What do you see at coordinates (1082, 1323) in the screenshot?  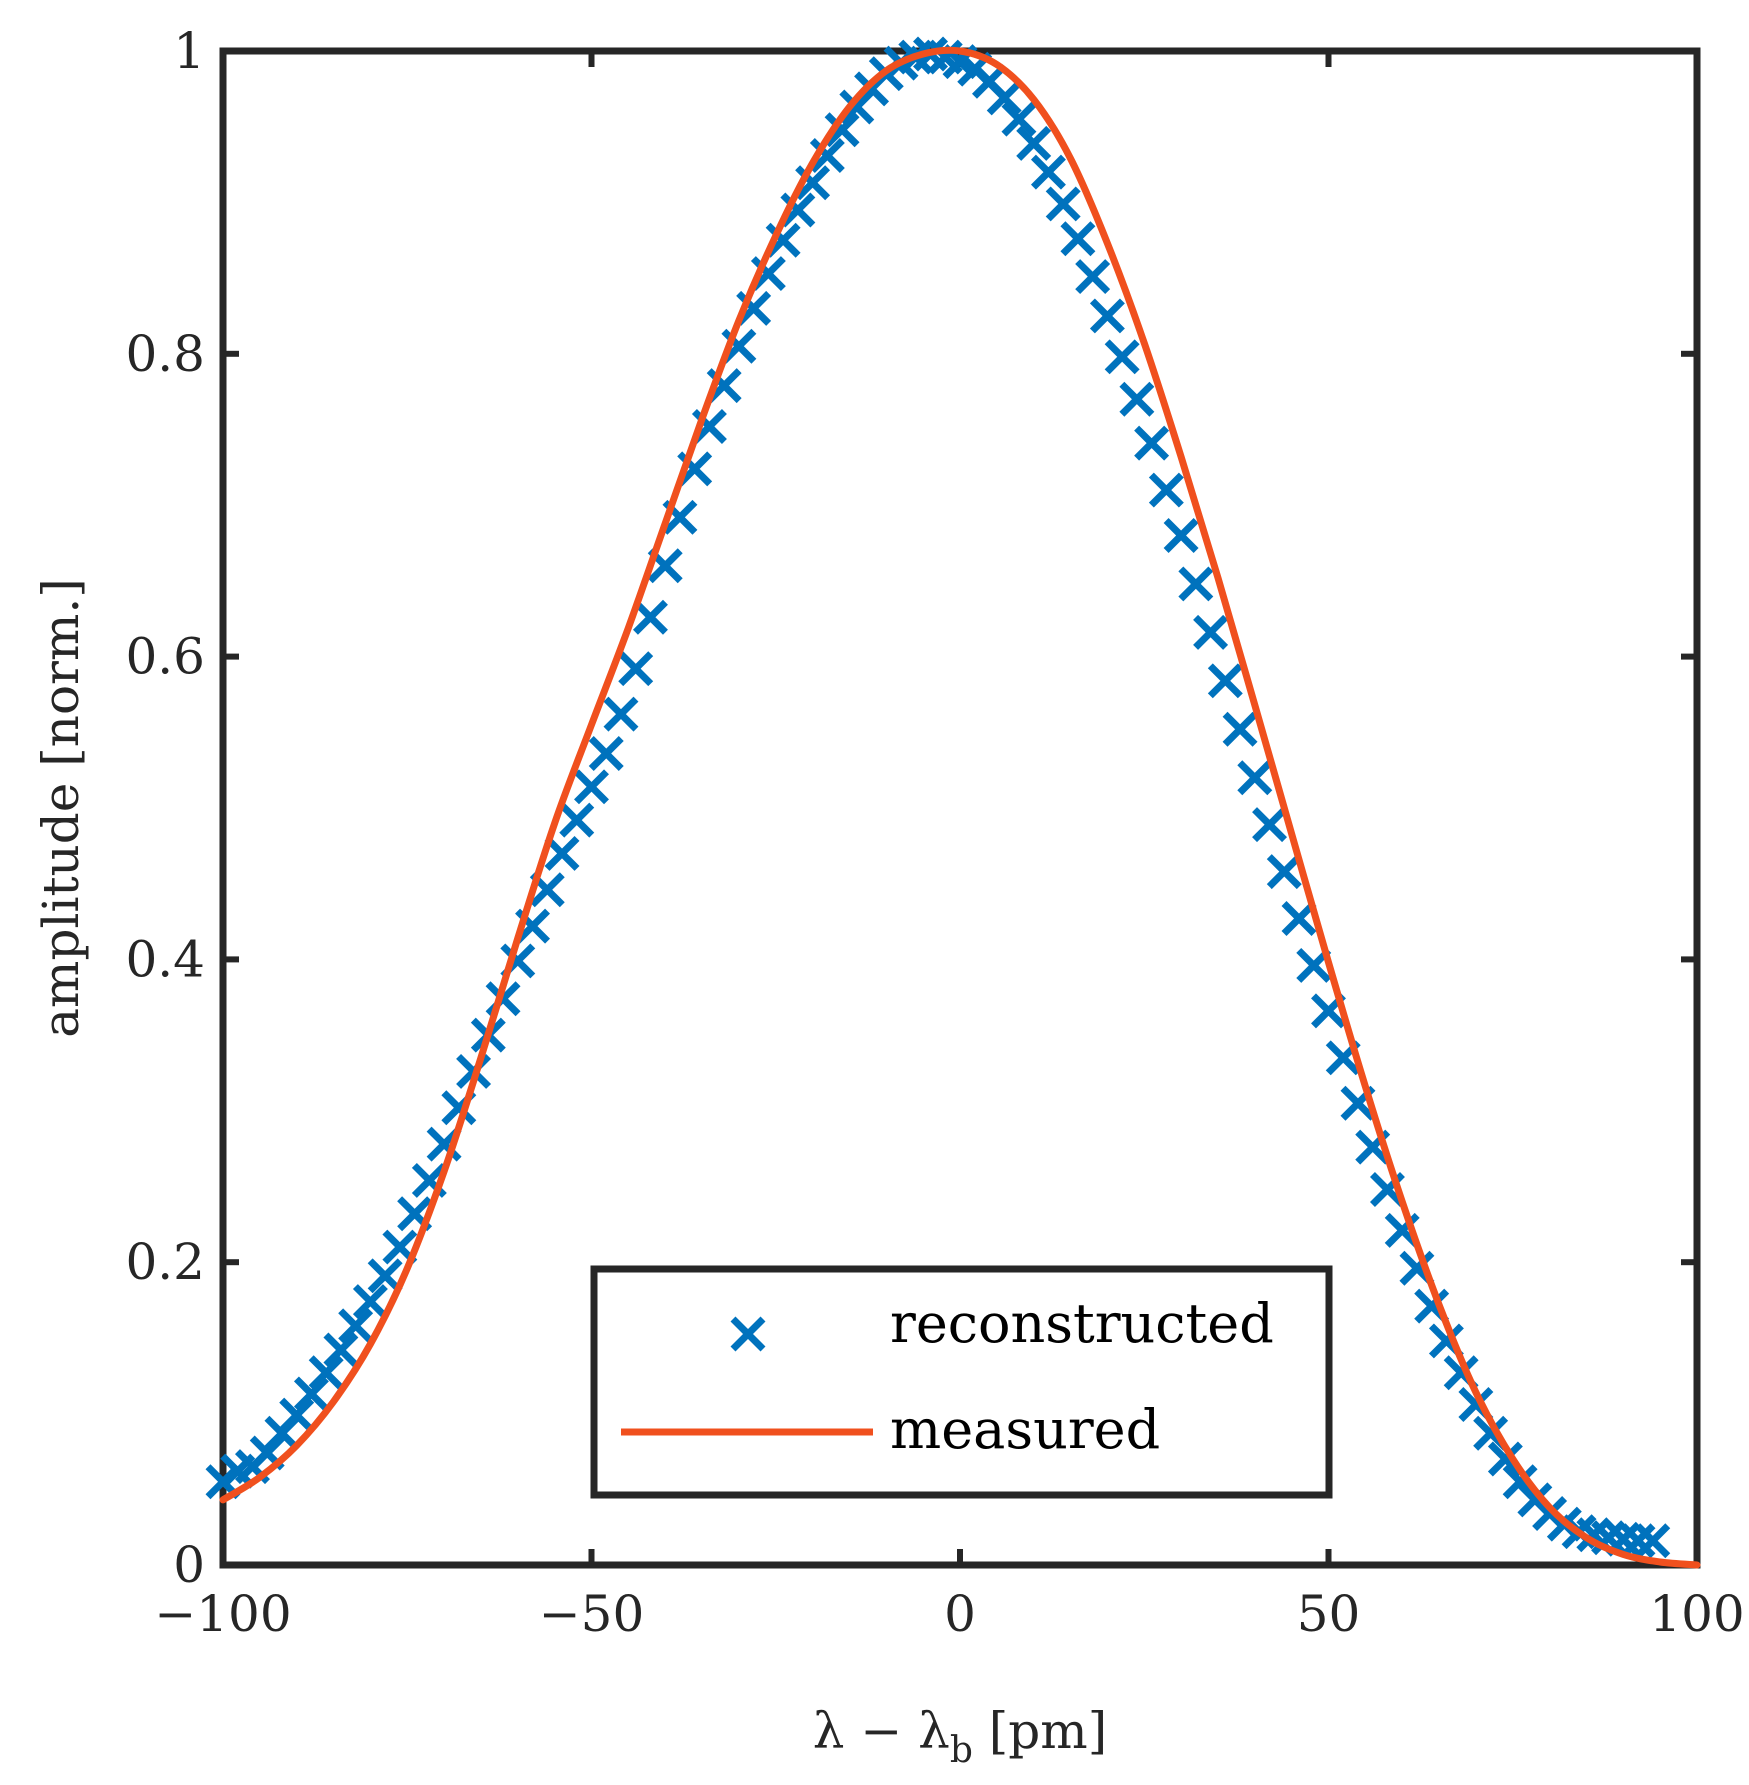 I see `legend-label-reconstructed: reconstructed` at bounding box center [1082, 1323].